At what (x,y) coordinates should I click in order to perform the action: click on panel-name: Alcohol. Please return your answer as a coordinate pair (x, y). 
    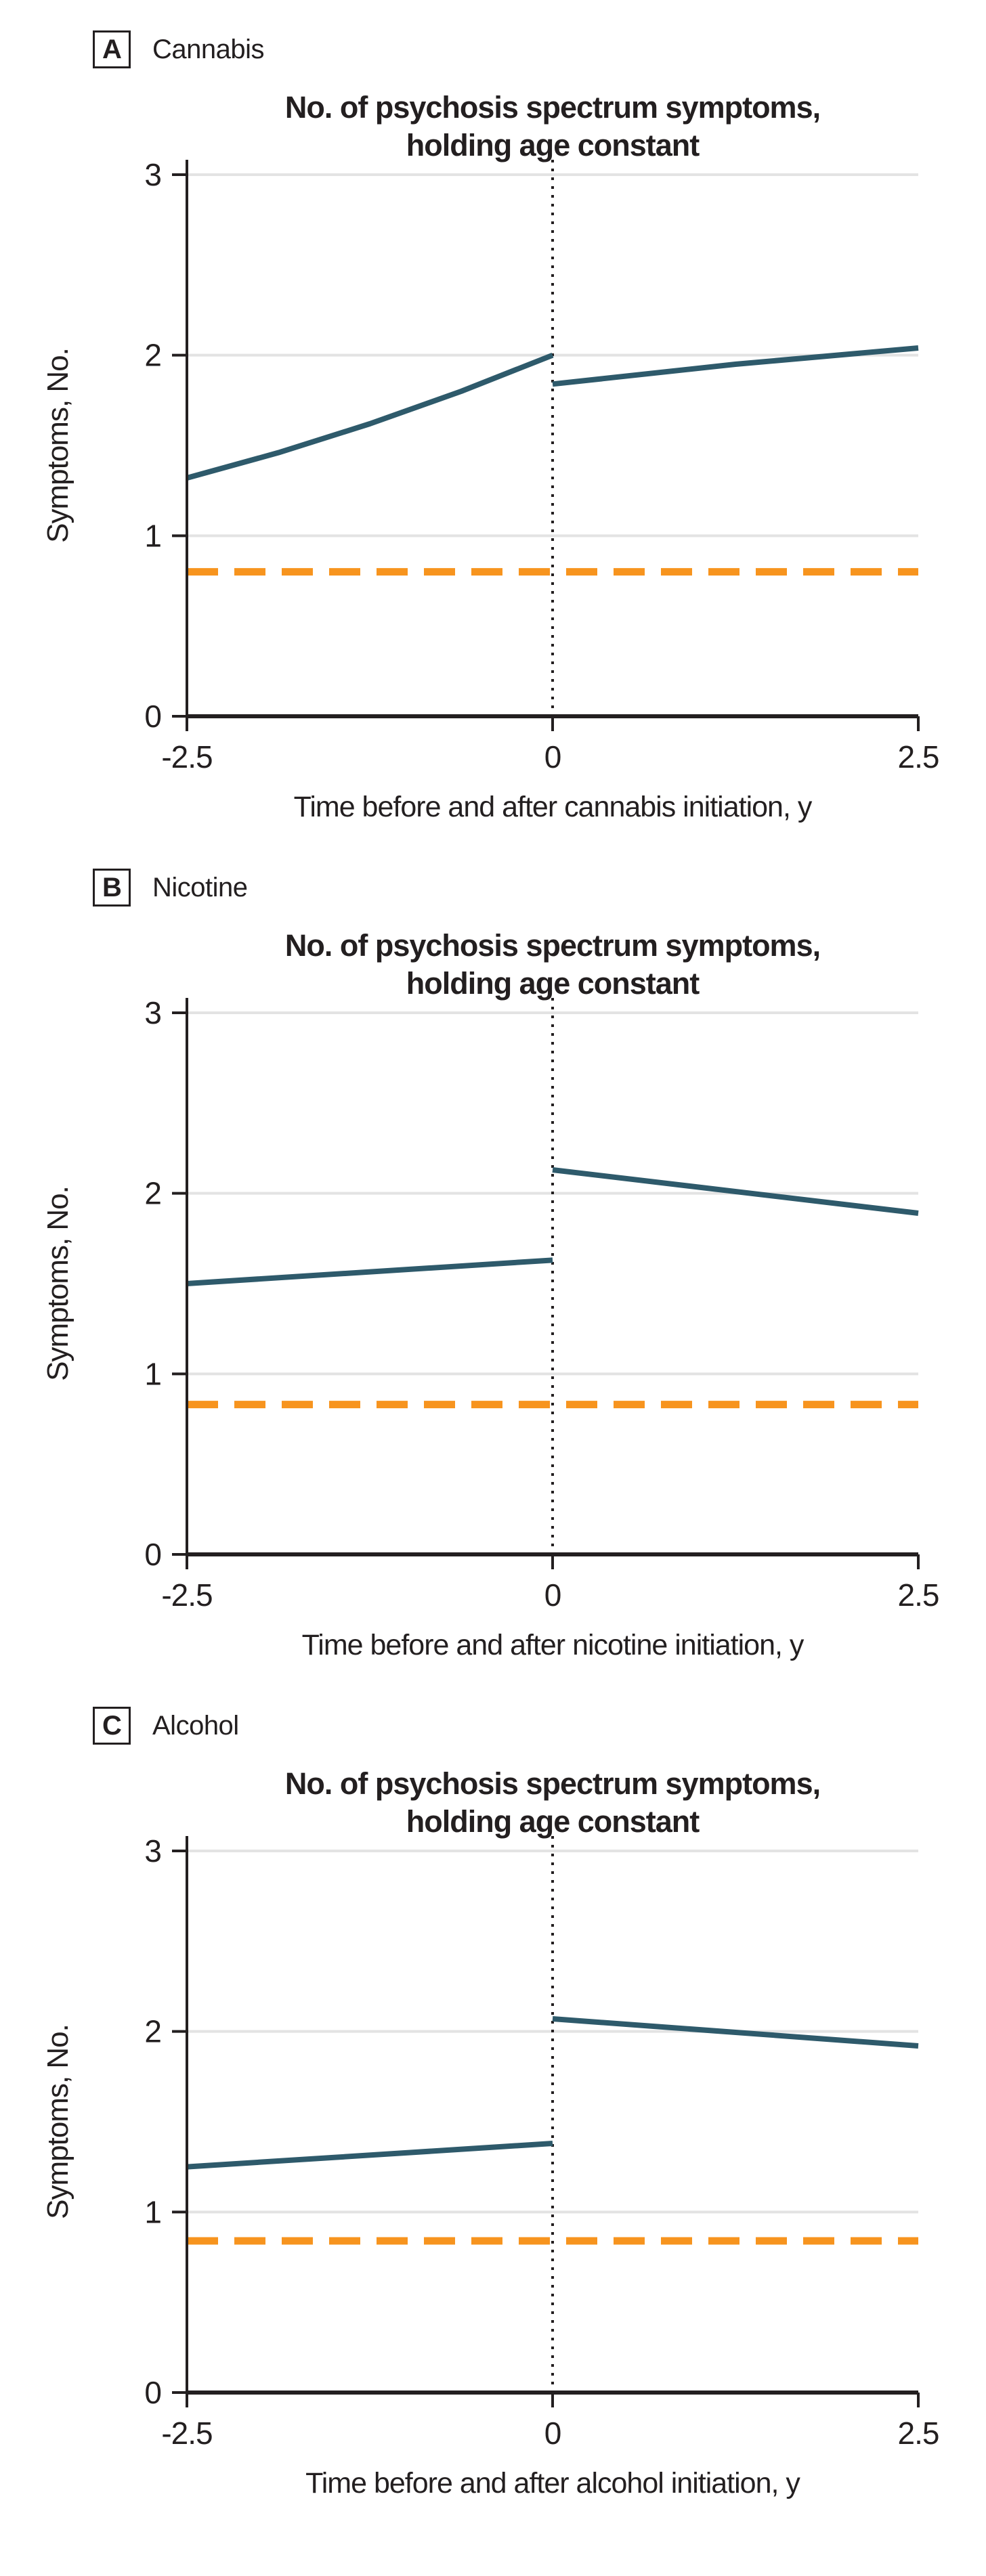
    Looking at the image, I should click on (196, 1725).